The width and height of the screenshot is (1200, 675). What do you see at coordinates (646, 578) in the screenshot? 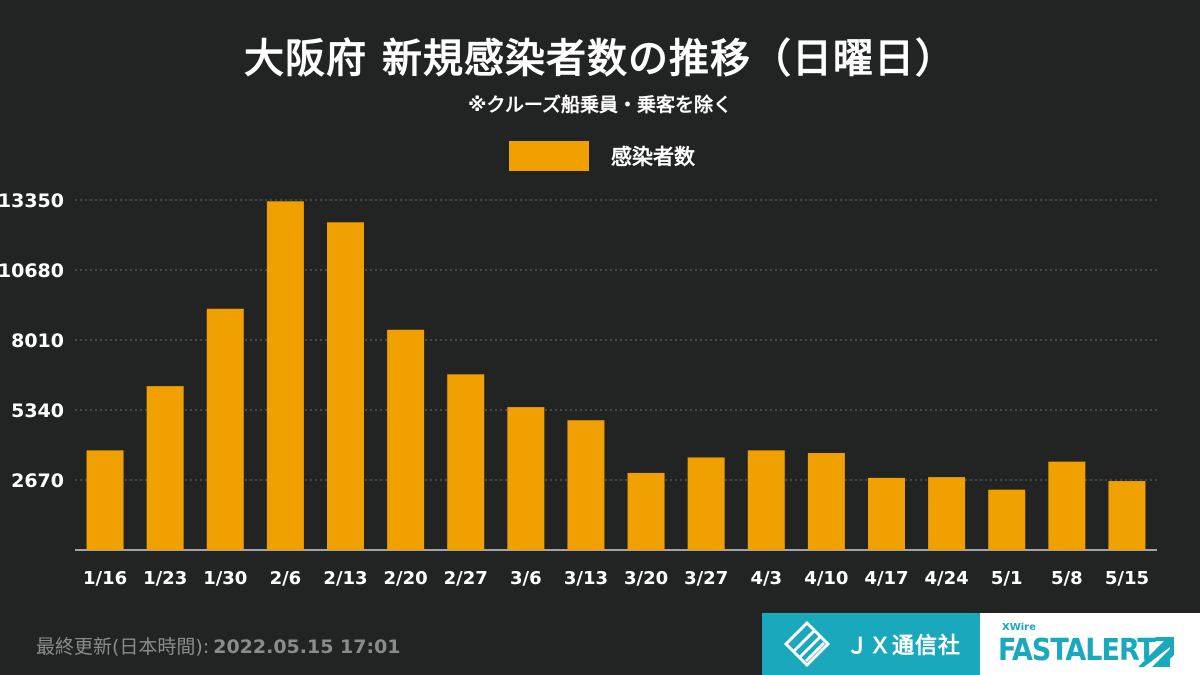
I see `x-tick-label: 3/20` at bounding box center [646, 578].